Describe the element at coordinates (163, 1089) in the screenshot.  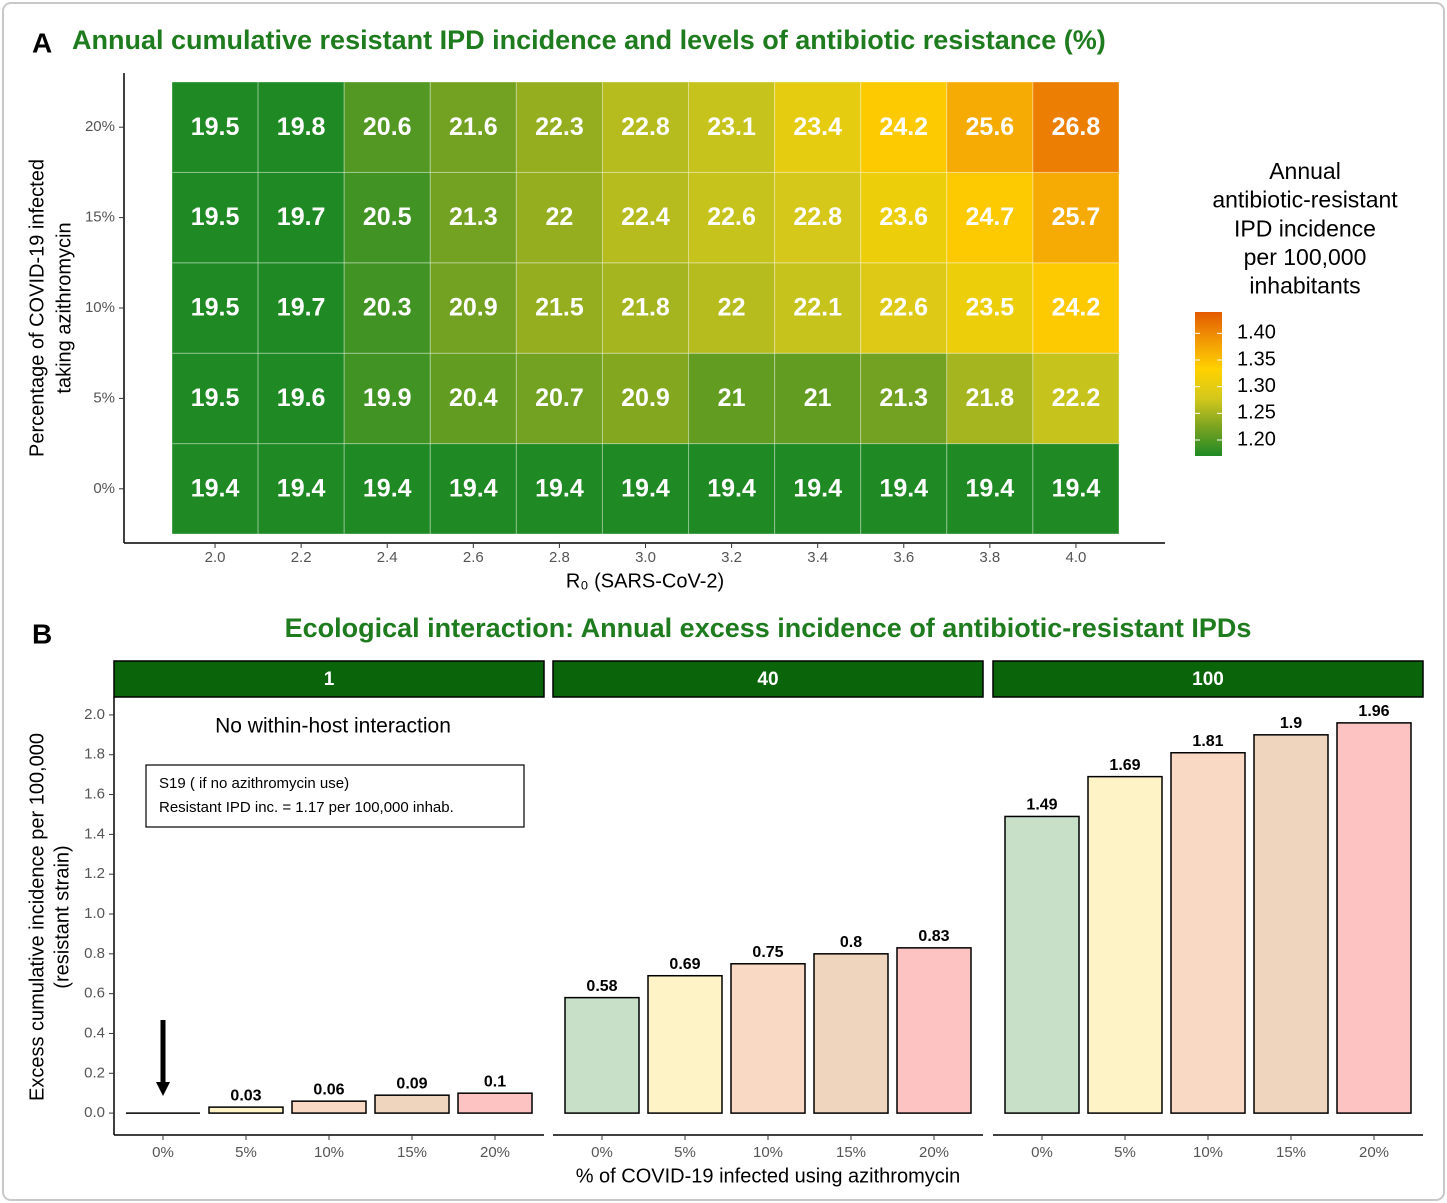
I see `arrow-head` at that location.